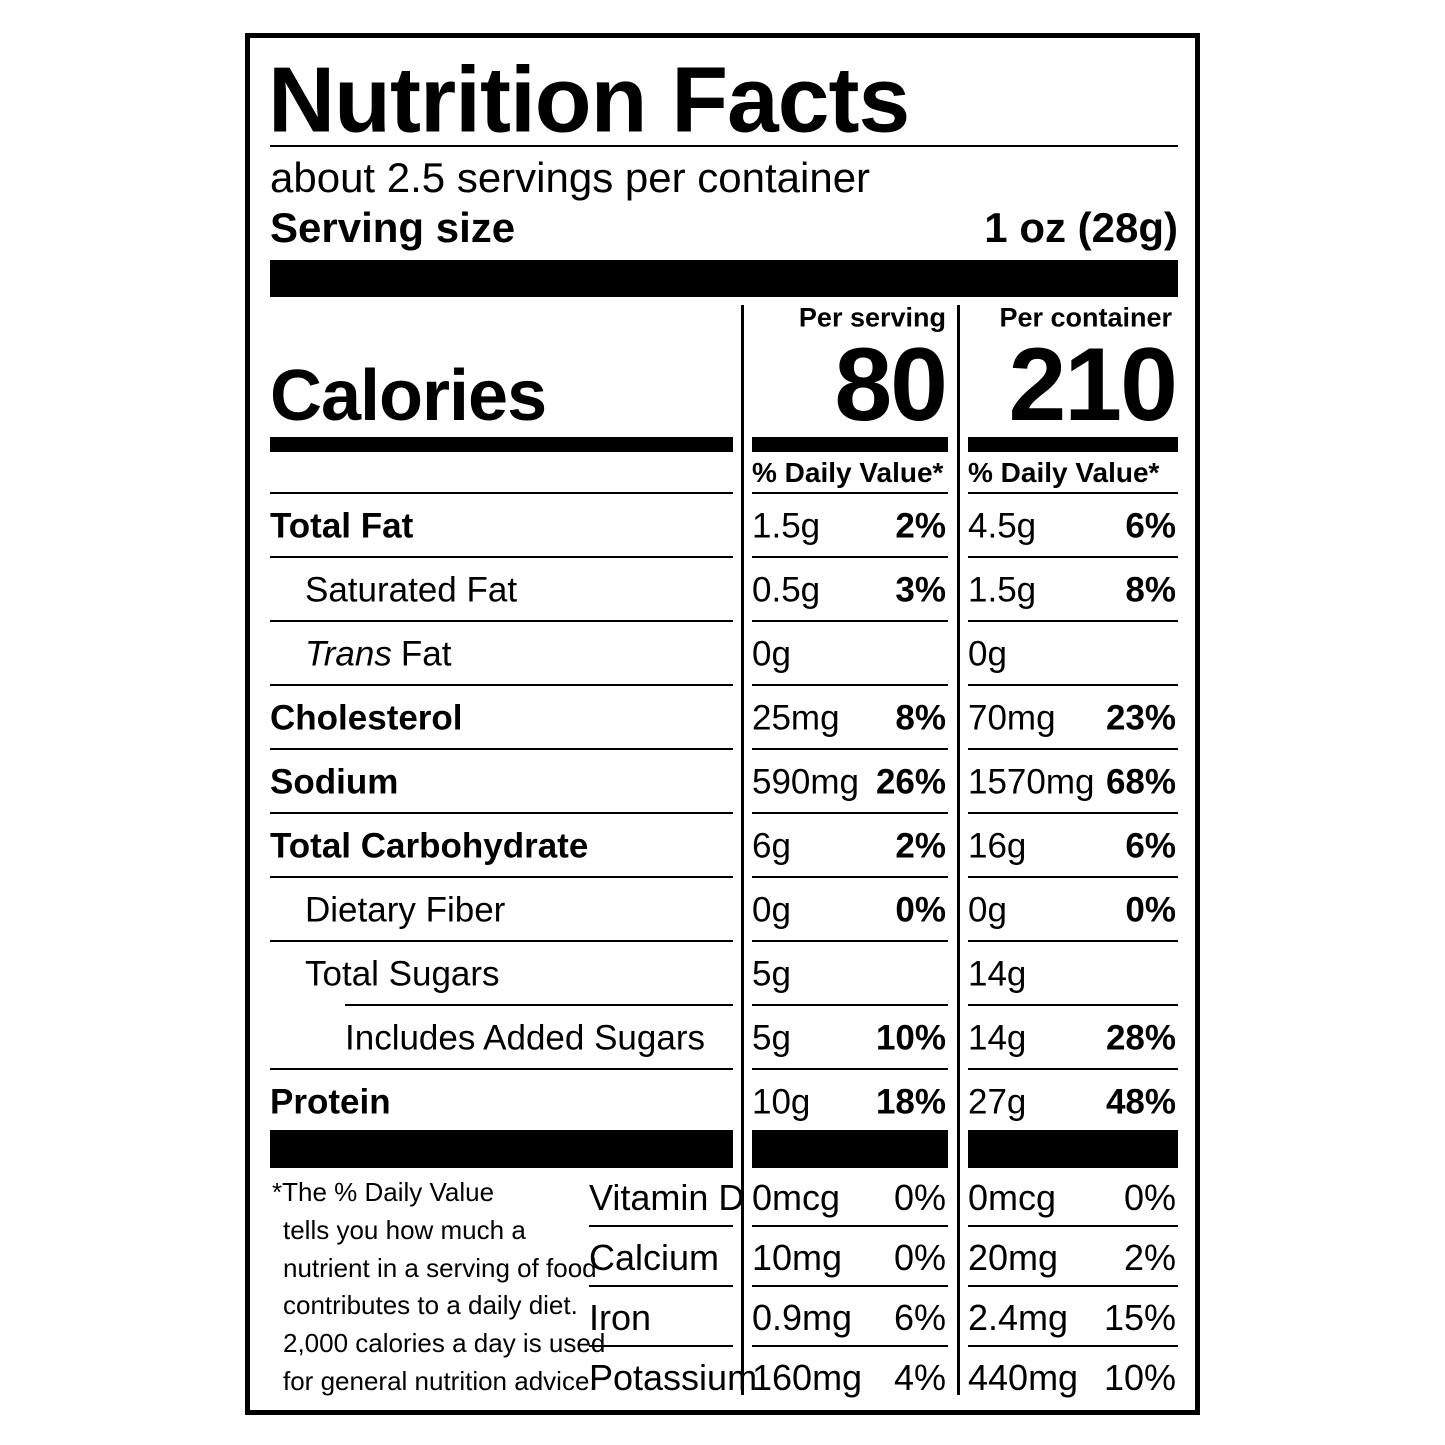  What do you see at coordinates (910, 1038) in the screenshot?
I see `nutrient-daily-value: 10%` at bounding box center [910, 1038].